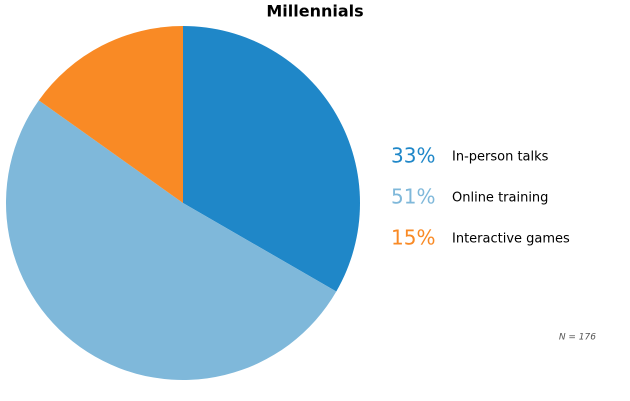 The width and height of the screenshot is (630, 401). What do you see at coordinates (111, 114) in the screenshot?
I see `pie-slice` at bounding box center [111, 114].